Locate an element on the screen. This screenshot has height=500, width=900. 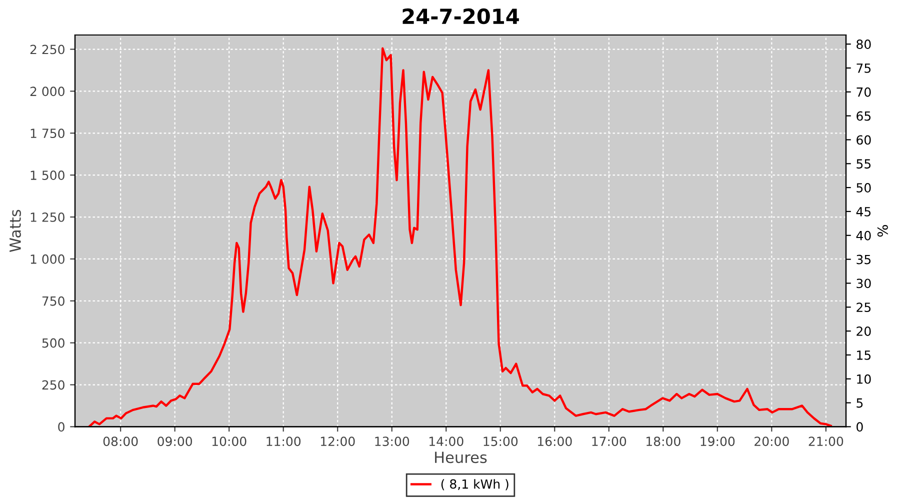
y-tick-label: 0 is located at coordinates (61, 427).